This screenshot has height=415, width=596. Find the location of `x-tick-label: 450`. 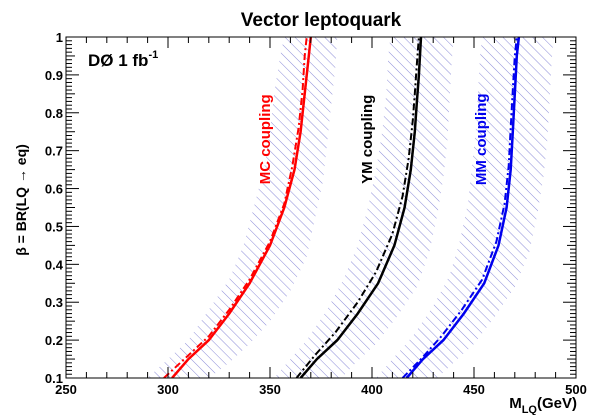

x-tick-label: 450 is located at coordinates (474, 389).